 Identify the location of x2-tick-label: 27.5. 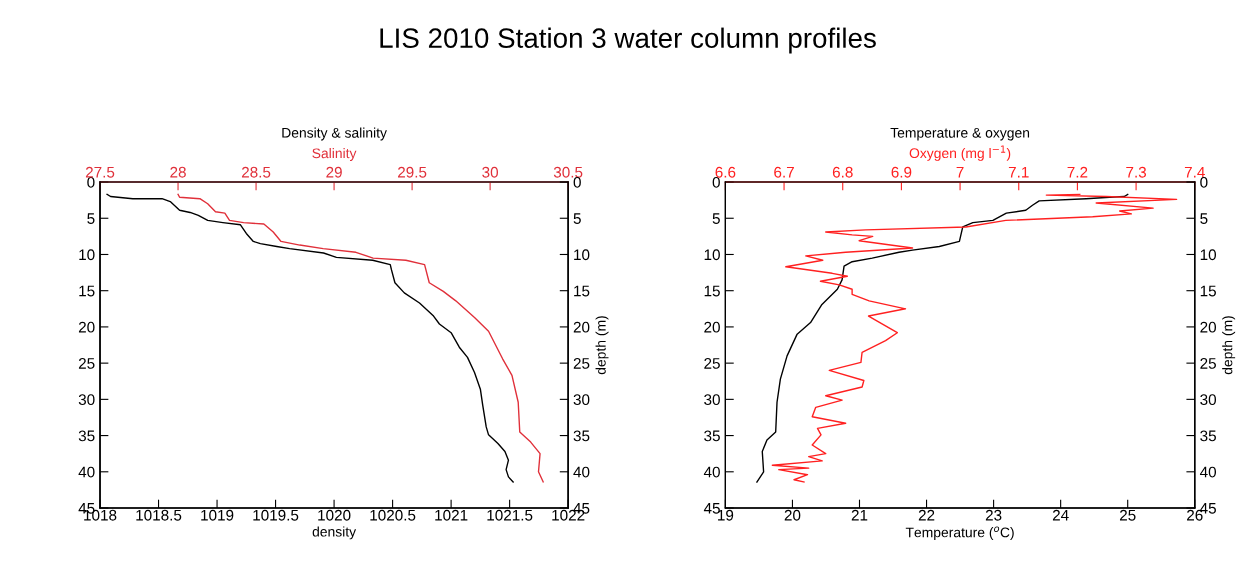
(100, 172).